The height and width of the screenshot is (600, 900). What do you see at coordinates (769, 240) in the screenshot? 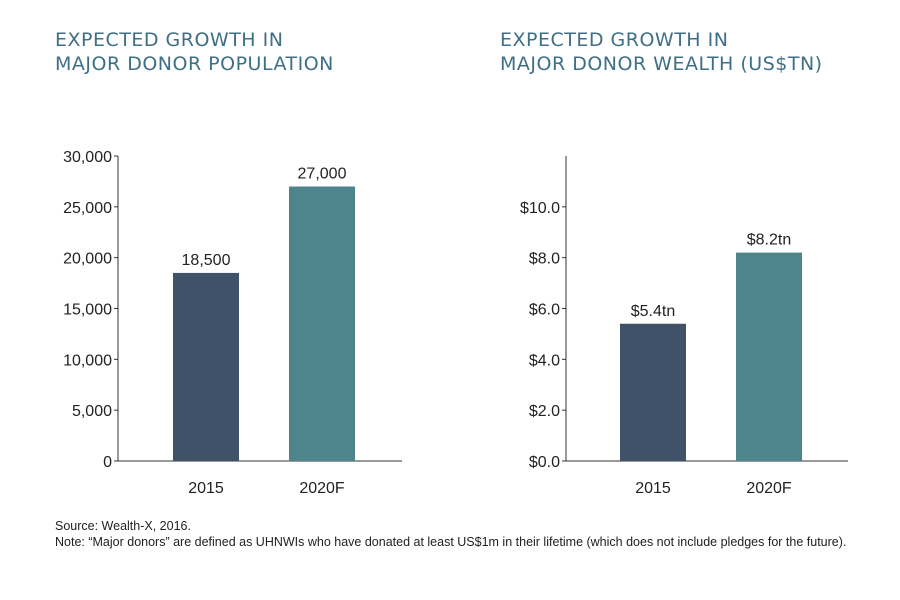
I see `data-label: $8.2tn` at bounding box center [769, 240].